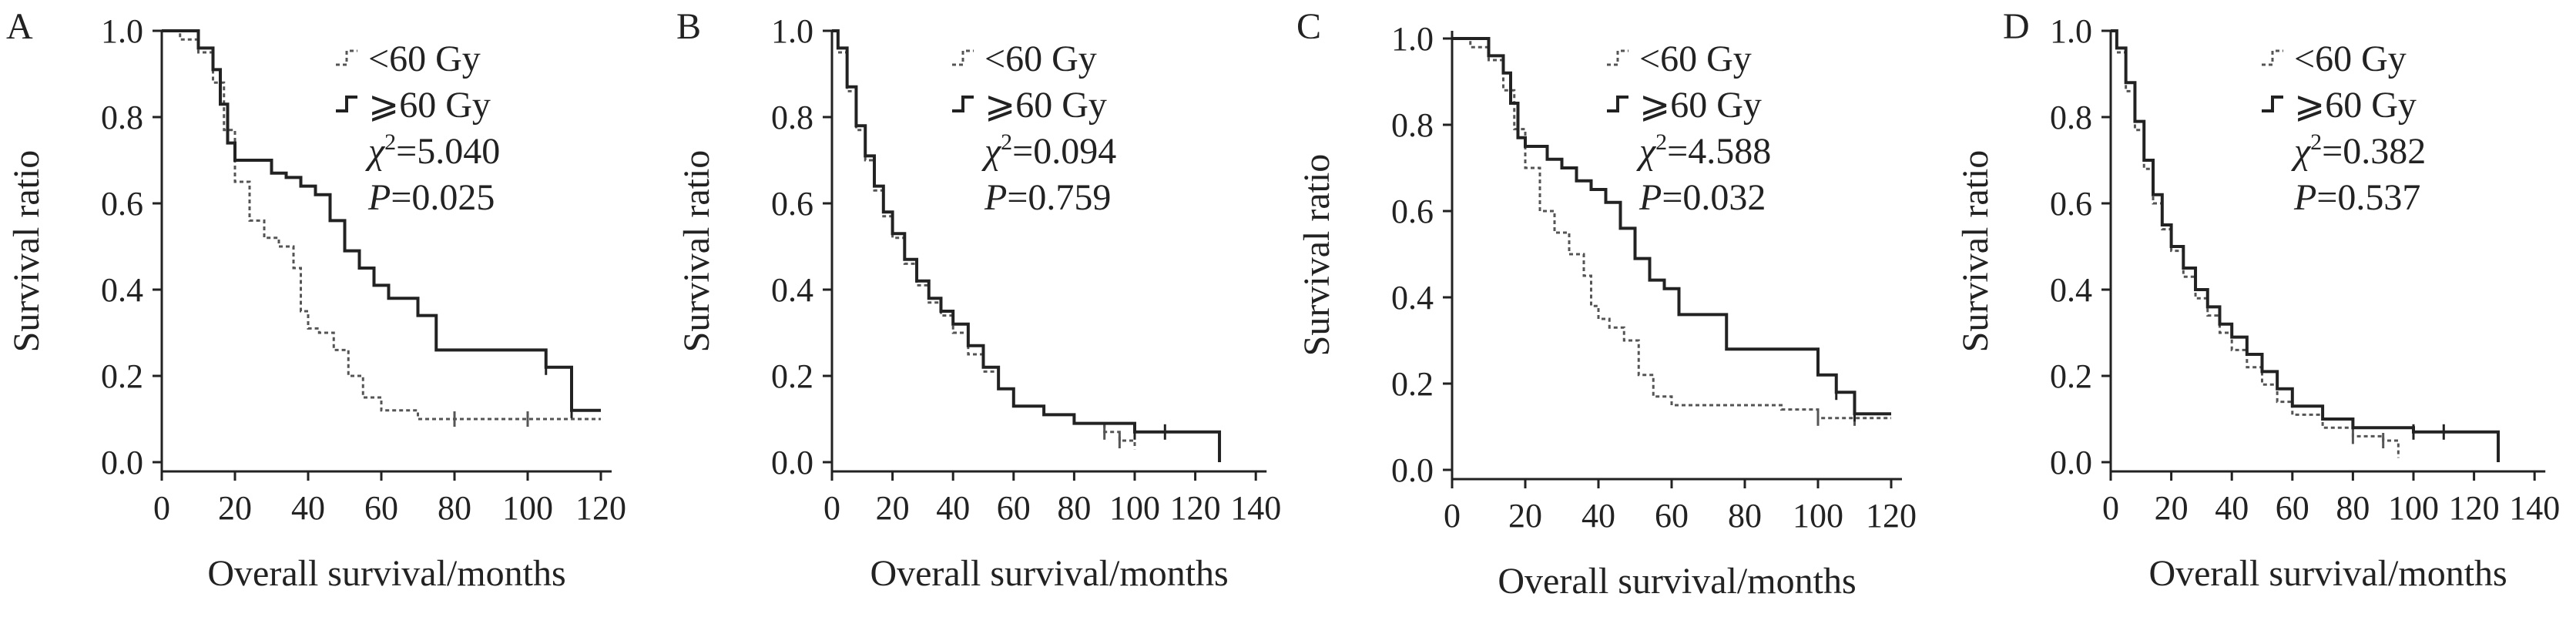  Describe the element at coordinates (1059, 198) in the screenshot. I see `p-value: =0.759` at that location.